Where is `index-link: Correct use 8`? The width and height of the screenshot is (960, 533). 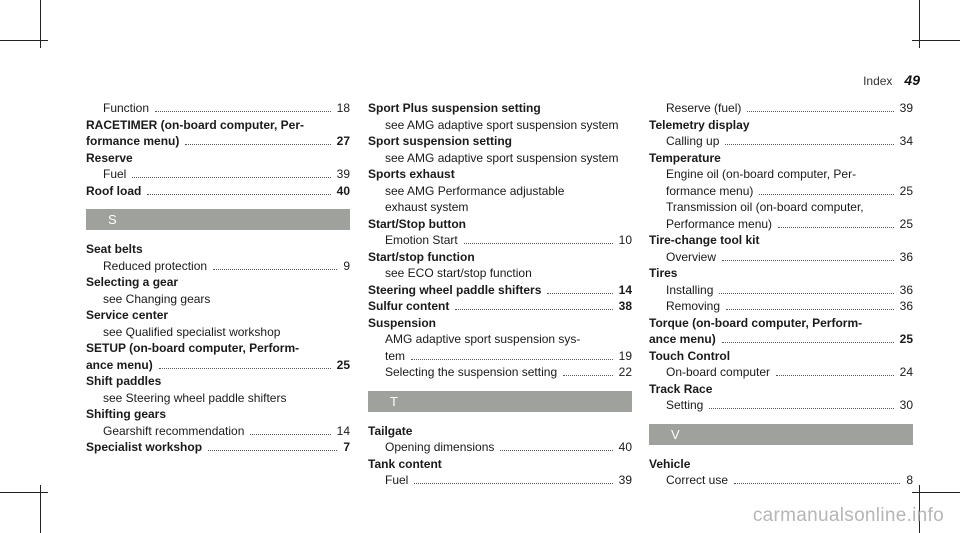 index-link: Correct use 8 is located at coordinates (781, 480).